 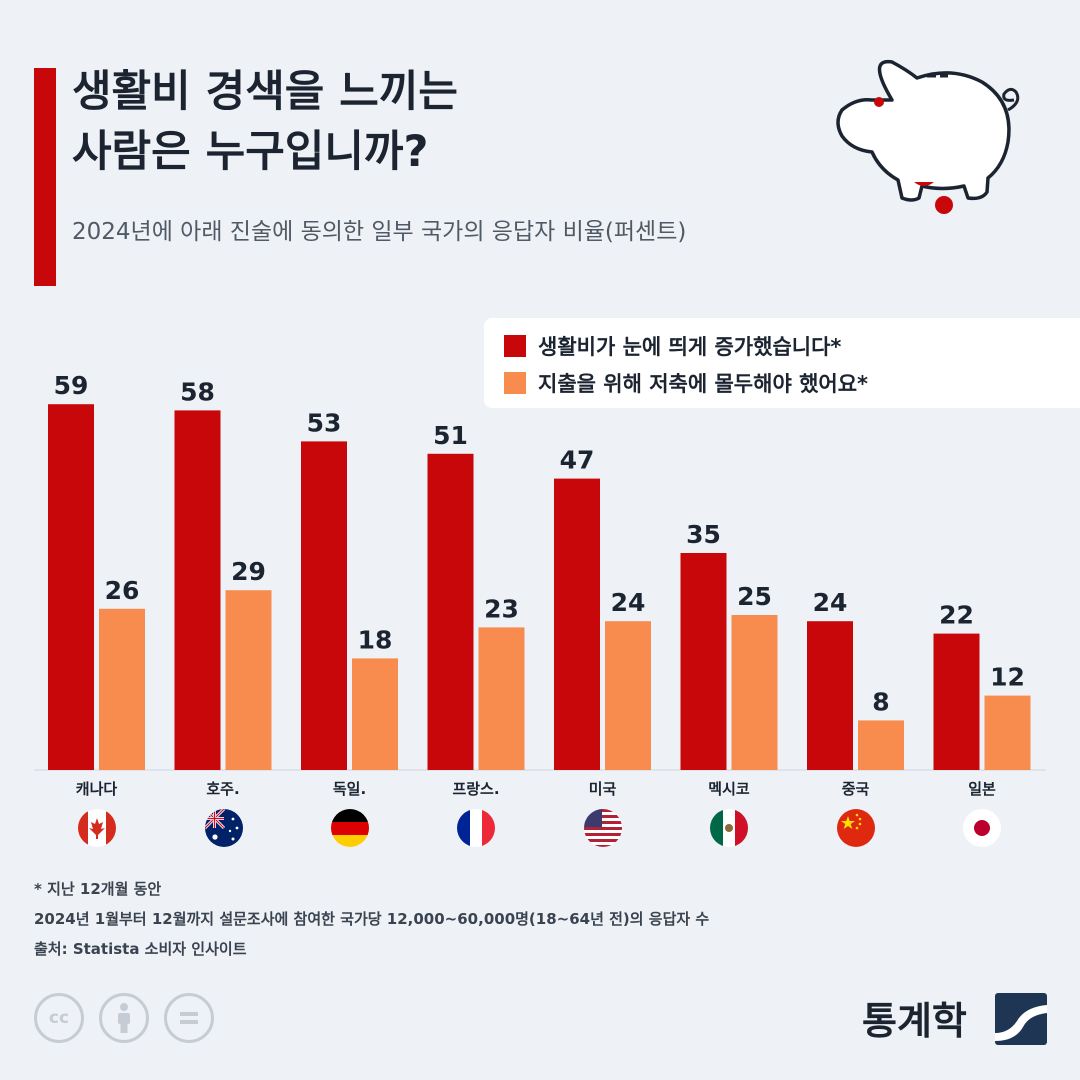 What do you see at coordinates (515, 383) in the screenshot?
I see `legend-swatch-orange` at bounding box center [515, 383].